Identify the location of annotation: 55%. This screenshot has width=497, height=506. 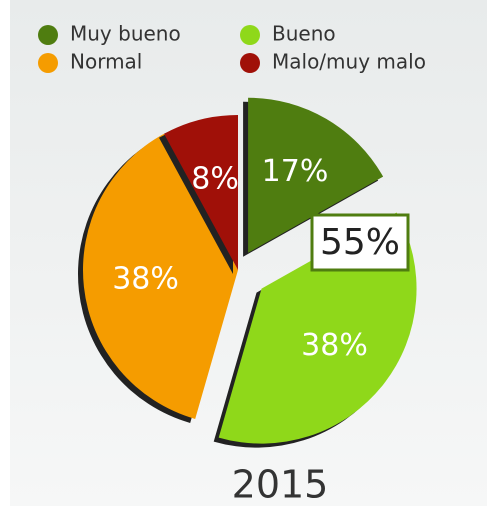
(360, 242).